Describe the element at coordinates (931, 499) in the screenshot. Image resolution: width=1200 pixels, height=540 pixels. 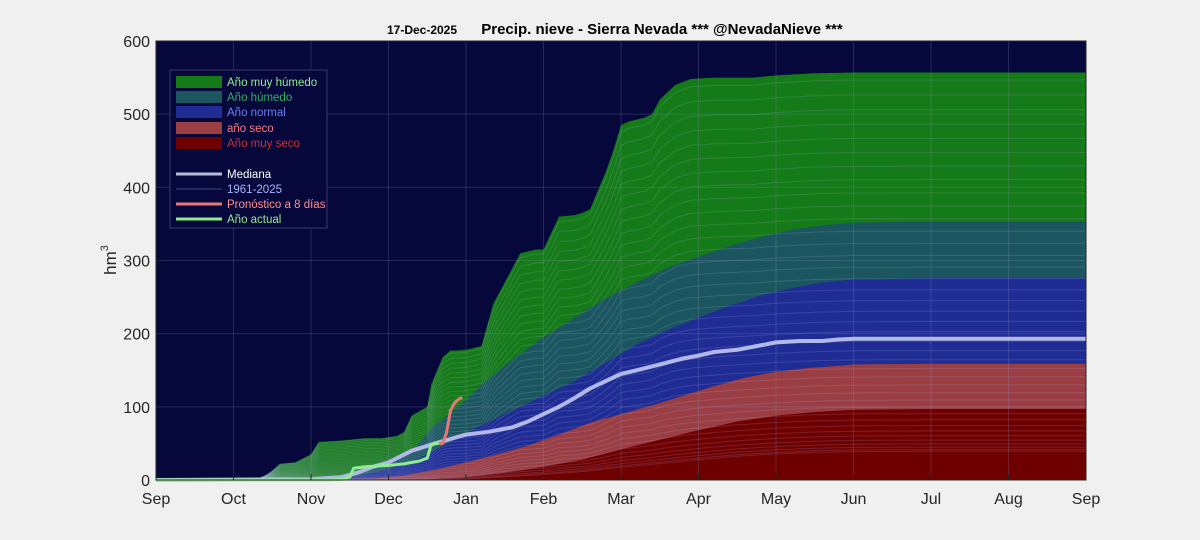
I see `x-tick-label: Jul` at that location.